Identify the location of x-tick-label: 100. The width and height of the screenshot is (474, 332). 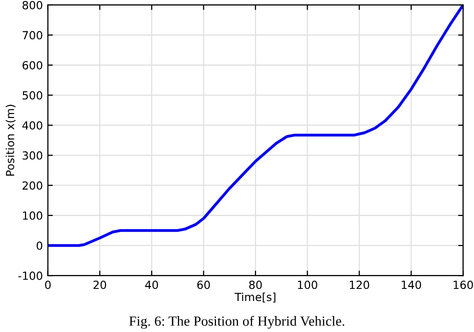
(308, 285).